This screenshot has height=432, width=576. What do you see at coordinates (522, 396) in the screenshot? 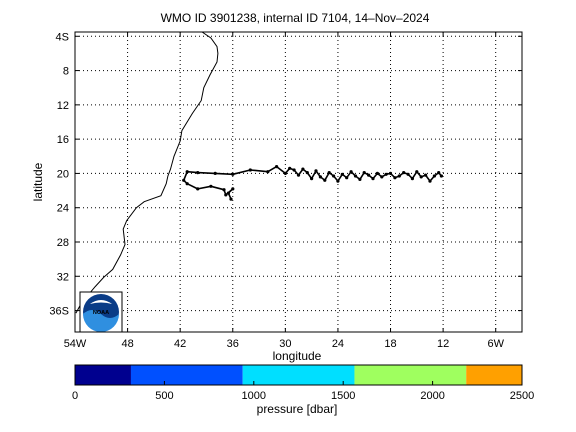
I see `colorbar-tick-label: 2500` at bounding box center [522, 396].